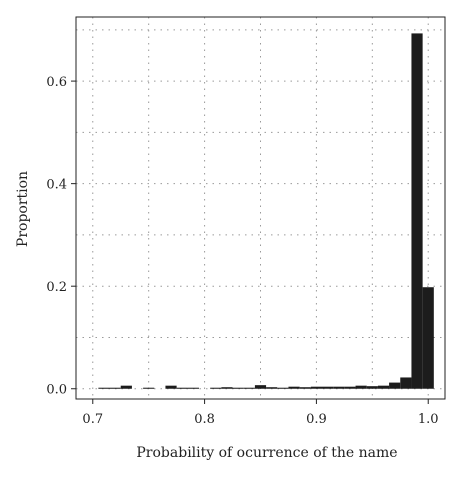 The width and height of the screenshot is (474, 477). Describe the element at coordinates (56, 390) in the screenshot. I see `y-tick-label: 0.0` at that location.